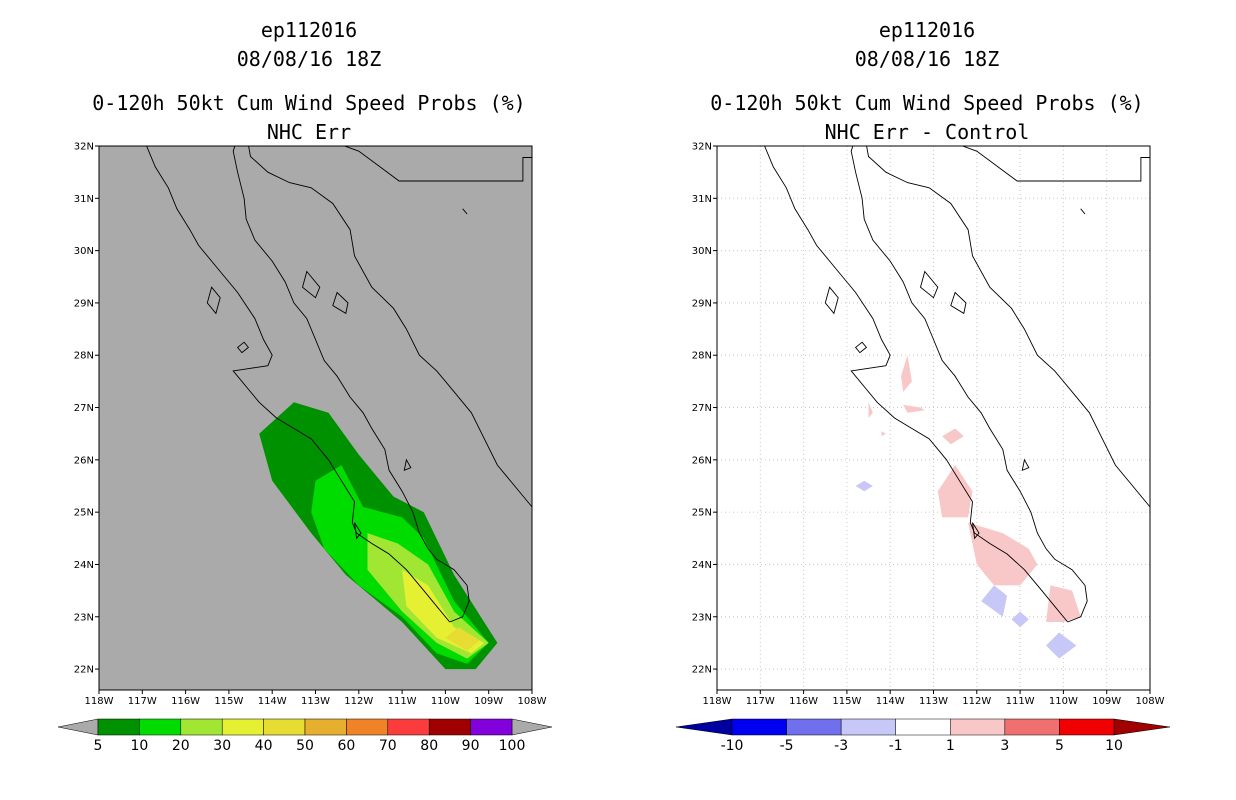 The height and width of the screenshot is (800, 1236). I want to click on left-y-tick-label: 26N, so click(84, 460).